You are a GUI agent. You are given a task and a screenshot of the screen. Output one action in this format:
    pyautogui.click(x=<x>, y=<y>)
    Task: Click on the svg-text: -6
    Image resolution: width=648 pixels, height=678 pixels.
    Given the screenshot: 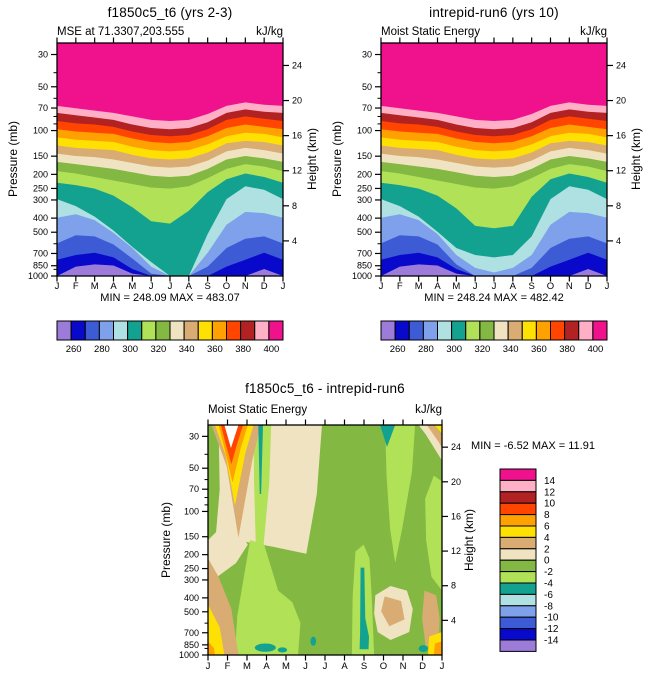 What is the action you would take?
    pyautogui.click(x=548, y=595)
    